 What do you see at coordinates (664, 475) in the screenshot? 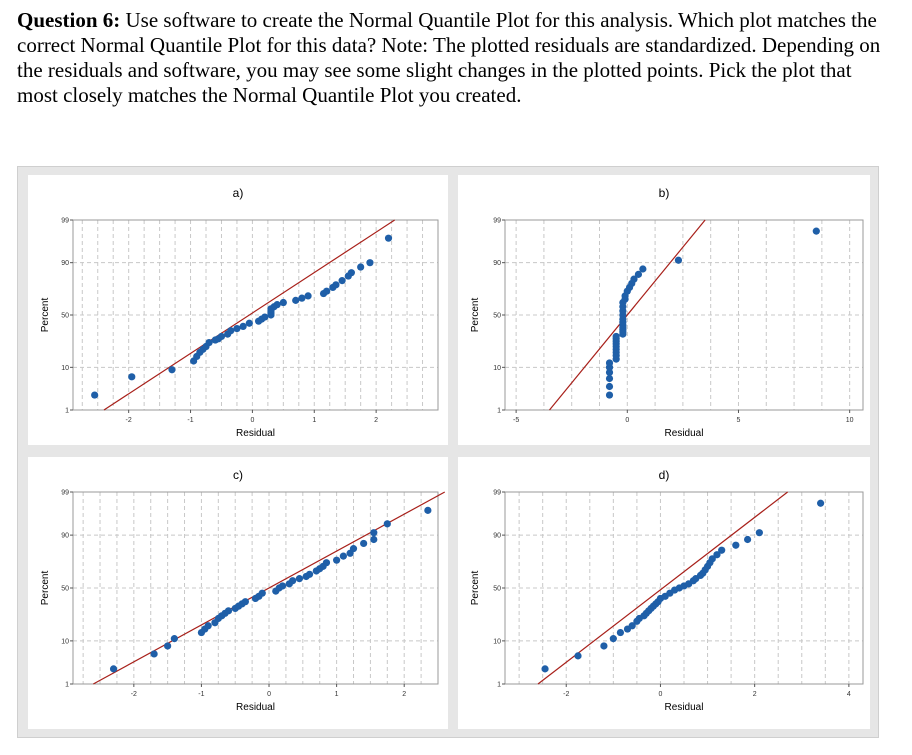
I see `chart-title: d)` at bounding box center [664, 475].